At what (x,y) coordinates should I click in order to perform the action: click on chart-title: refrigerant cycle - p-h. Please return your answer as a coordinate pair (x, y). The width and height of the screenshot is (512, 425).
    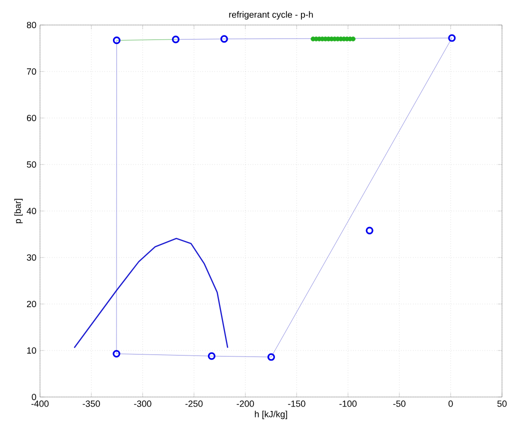
    Looking at the image, I should click on (271, 15).